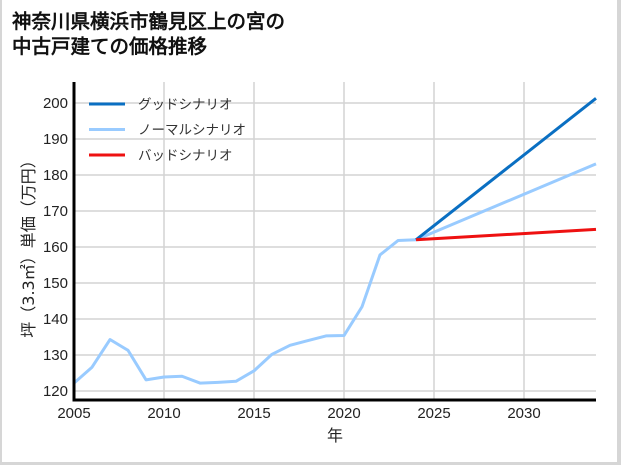 The height and width of the screenshot is (465, 621). What do you see at coordinates (163, 413) in the screenshot?
I see `x-tick-label: 2010` at bounding box center [163, 413].